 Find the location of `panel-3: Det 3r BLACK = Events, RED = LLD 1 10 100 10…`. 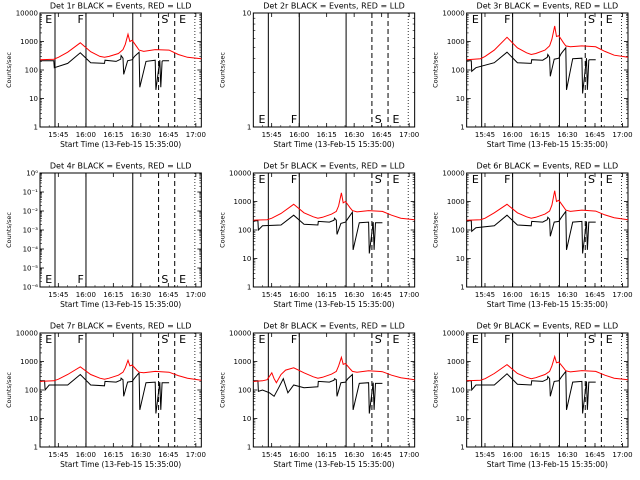

panel-3: Det 3r BLACK = Events, RED = LLD 1 10 100 10… is located at coordinates (532, 76).